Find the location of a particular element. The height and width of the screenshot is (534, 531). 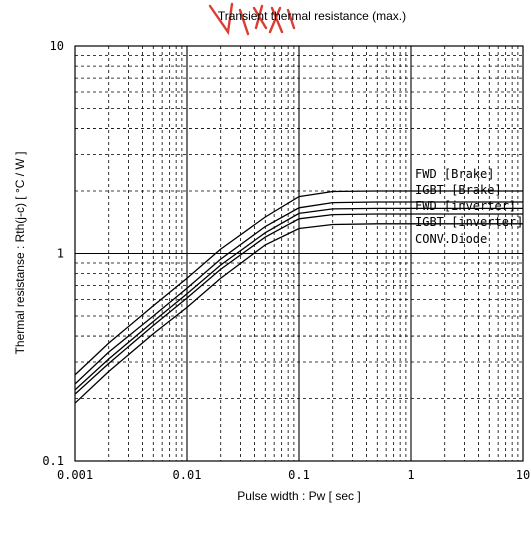

x-tick-label: 0.001 is located at coordinates (75, 475).